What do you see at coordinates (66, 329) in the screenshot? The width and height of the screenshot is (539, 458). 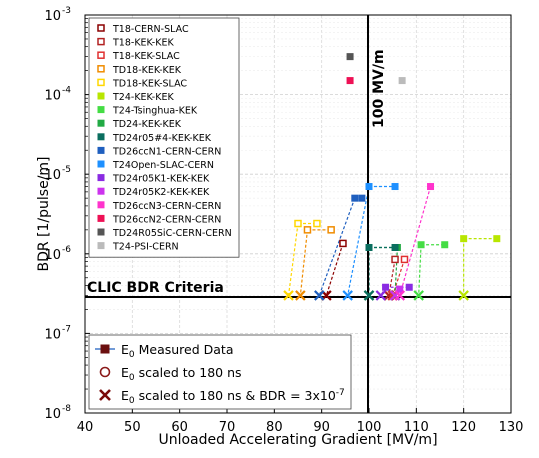 I see `y-tick-label-exponent: -7` at bounding box center [66, 329].